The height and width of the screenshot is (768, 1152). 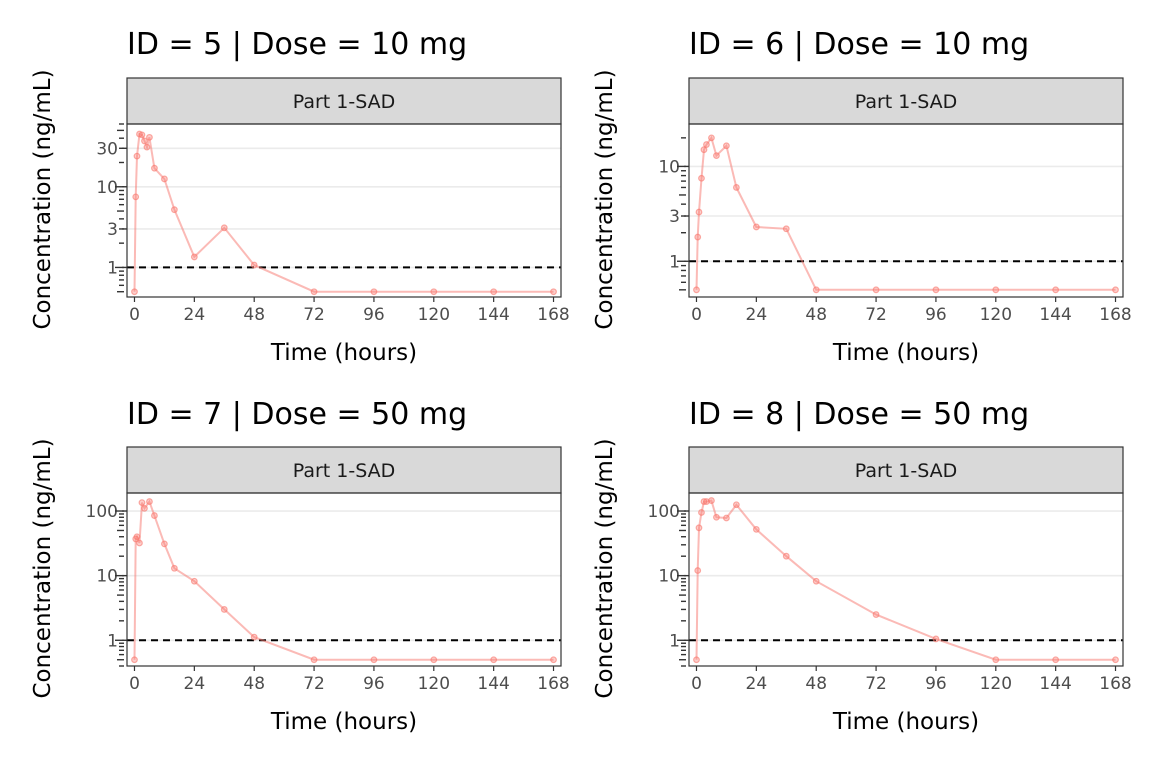 What do you see at coordinates (112, 230) in the screenshot?
I see `y-tick-label: 3` at bounding box center [112, 230].